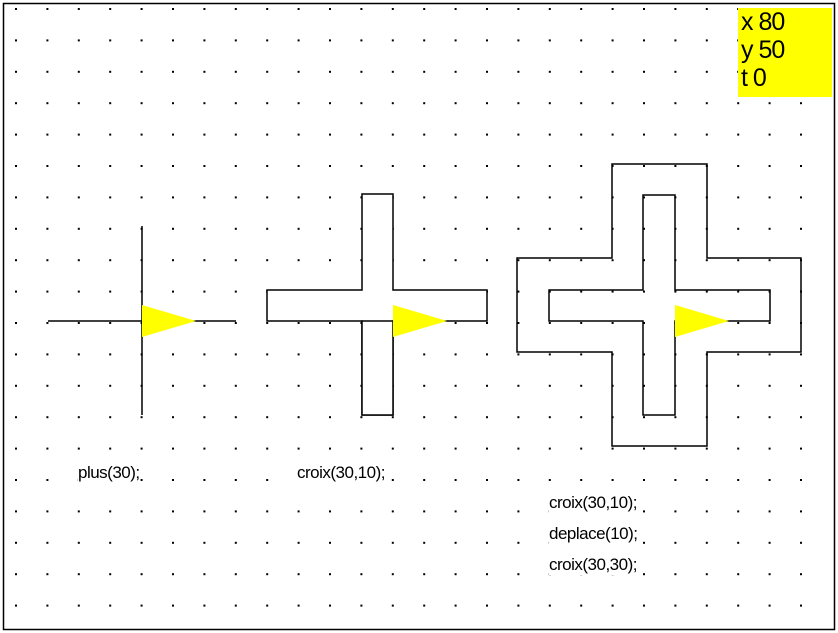 The image size is (838, 633). What do you see at coordinates (659, 305) in the screenshot?
I see `inner-cross-outline` at bounding box center [659, 305].